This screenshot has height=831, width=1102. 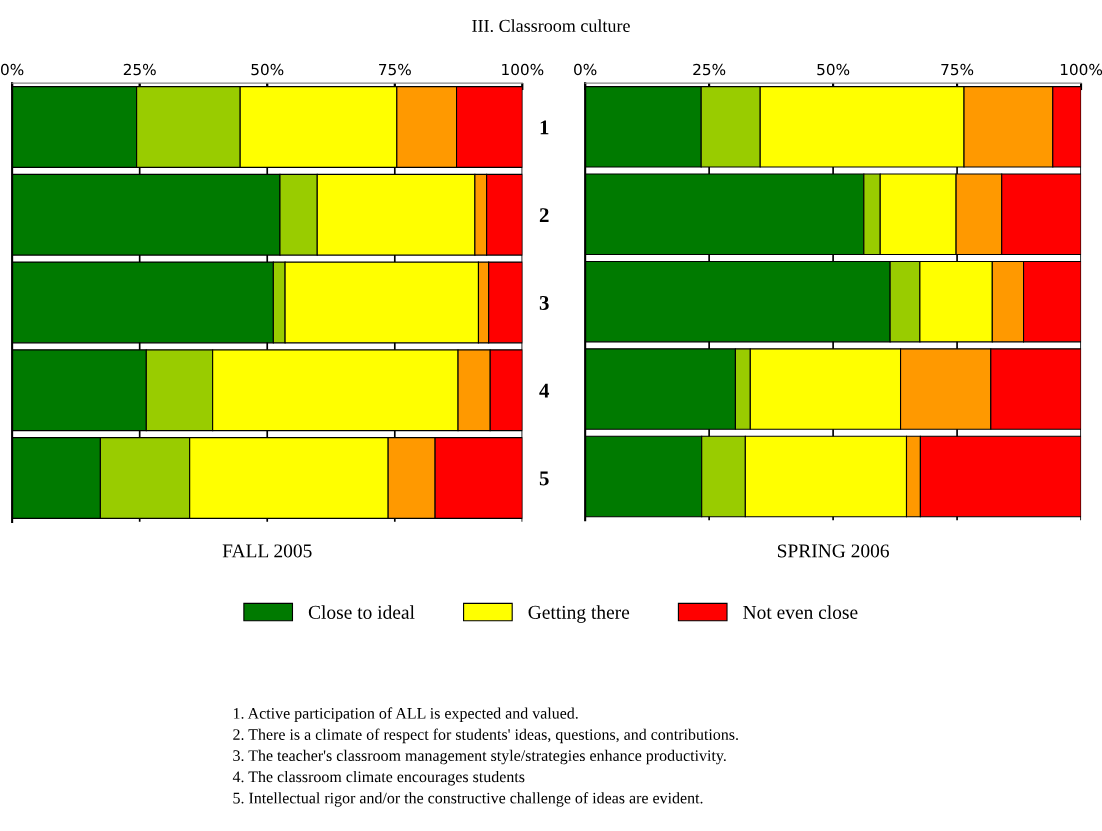 What do you see at coordinates (833, 551) in the screenshot?
I see `x-axis-title: SPRING 2006` at bounding box center [833, 551].